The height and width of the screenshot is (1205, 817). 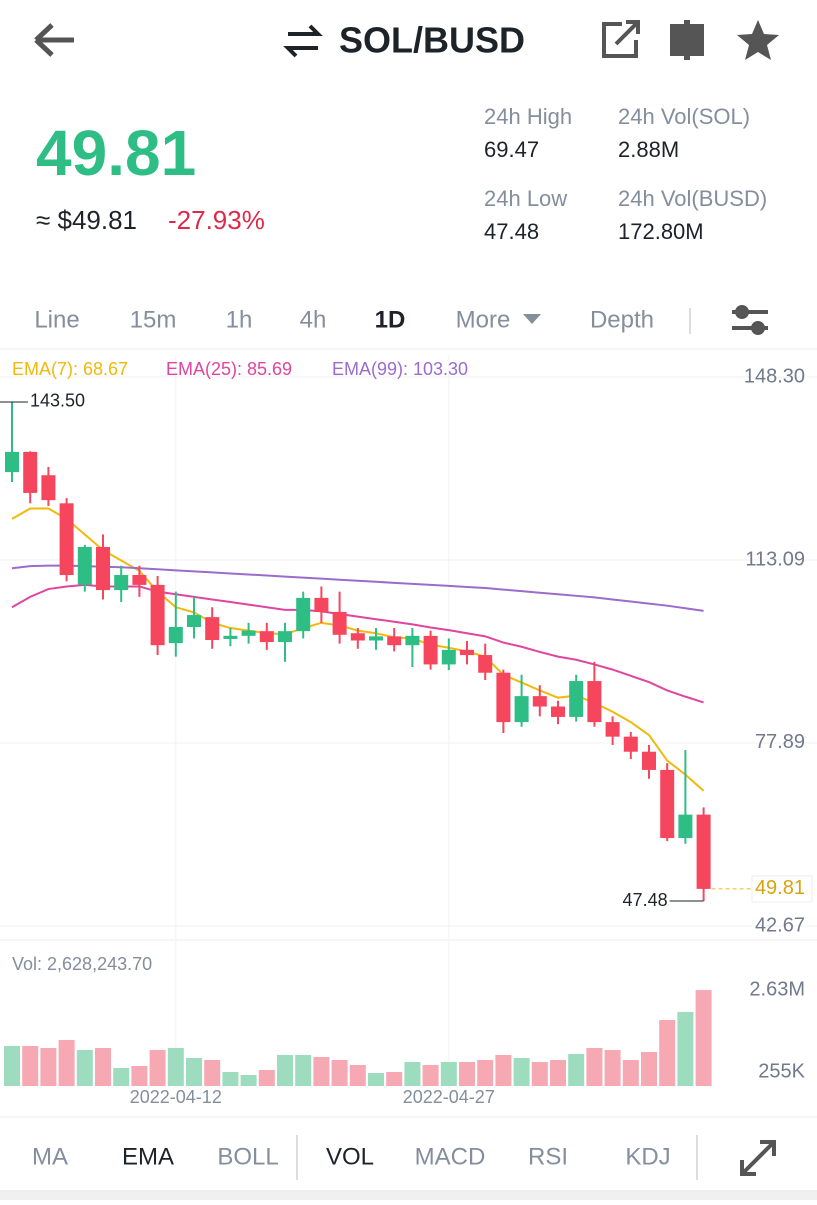 I want to click on dropdown-arrow, so click(x=532, y=319).